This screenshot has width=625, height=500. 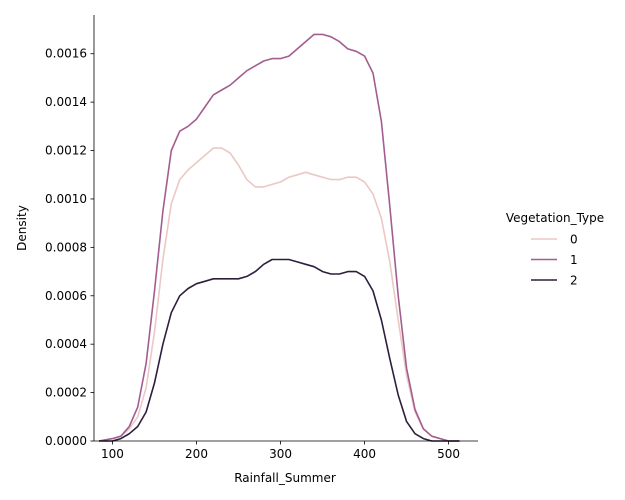 I want to click on y-tick-label: 0.0000, so click(x=66, y=441).